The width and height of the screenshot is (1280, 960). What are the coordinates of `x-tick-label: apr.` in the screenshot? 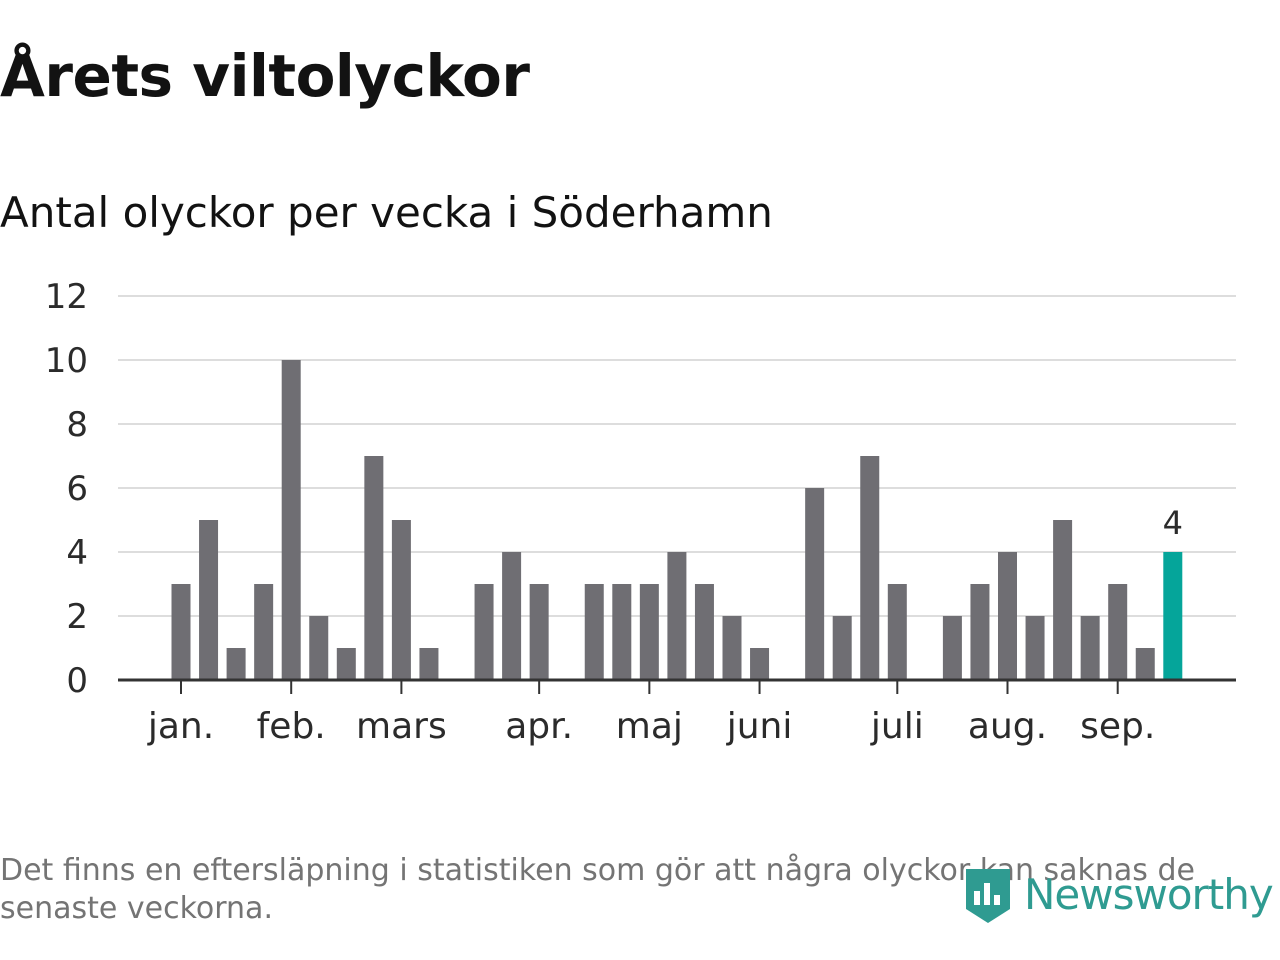 It's located at (539, 726).